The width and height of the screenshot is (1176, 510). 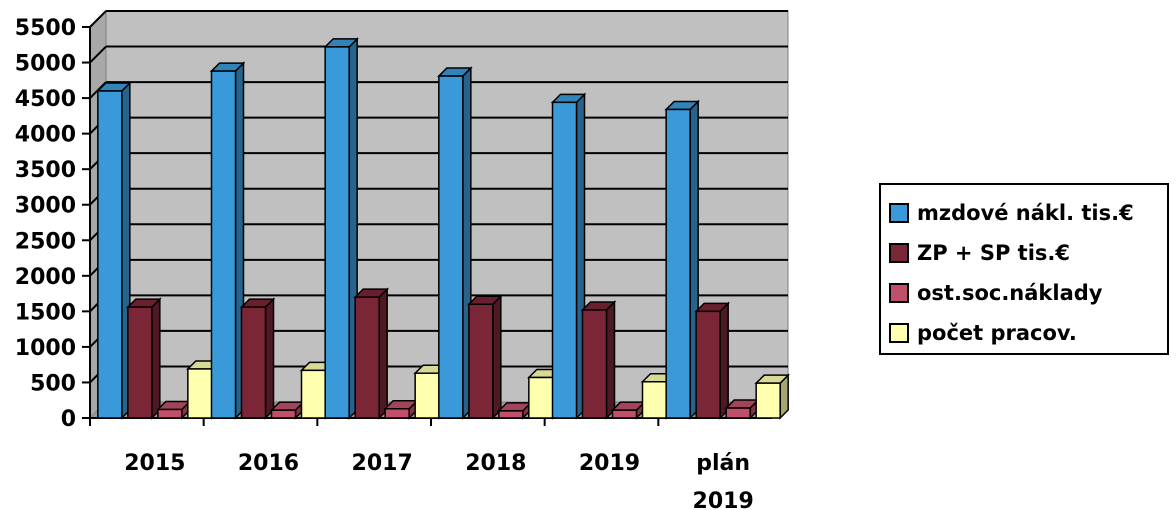 What do you see at coordinates (1025, 213) in the screenshot?
I see `legend-label: mzdové nákl. tis.€` at bounding box center [1025, 213].